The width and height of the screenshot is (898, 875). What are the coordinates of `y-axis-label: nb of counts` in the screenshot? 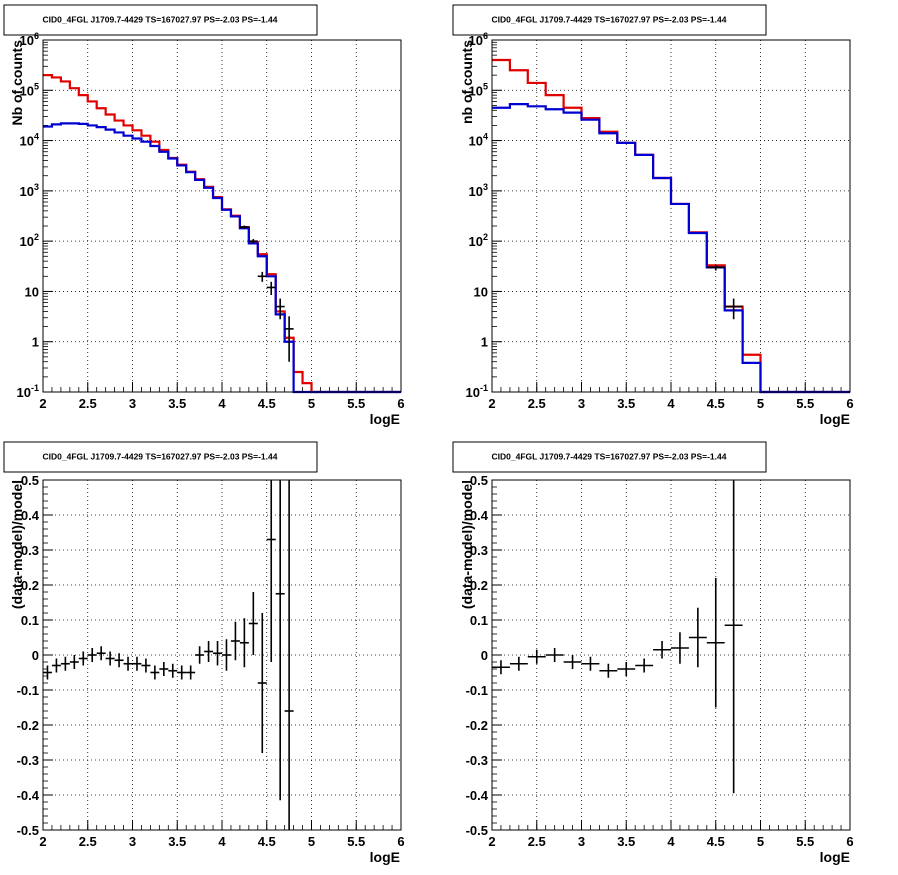 It's located at (467, 82).